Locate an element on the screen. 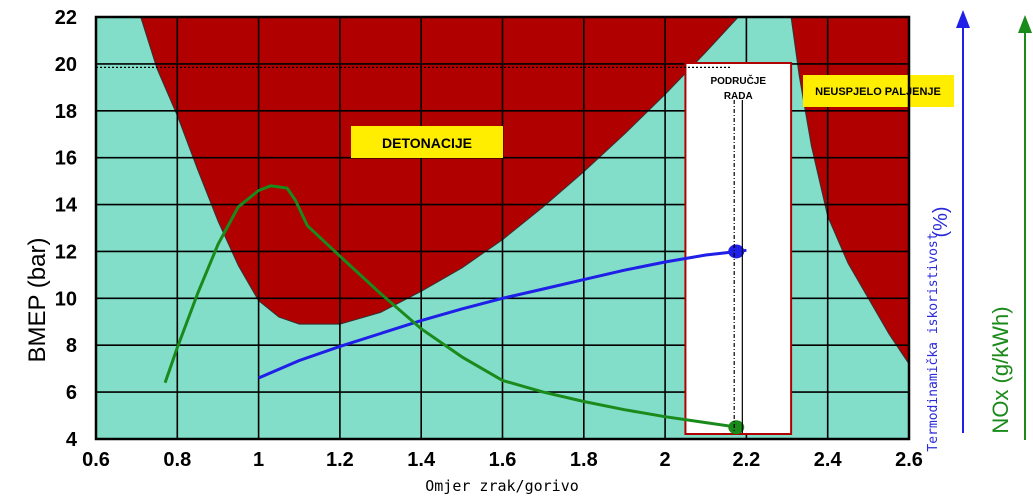  efficiency-line is located at coordinates (502, 314).